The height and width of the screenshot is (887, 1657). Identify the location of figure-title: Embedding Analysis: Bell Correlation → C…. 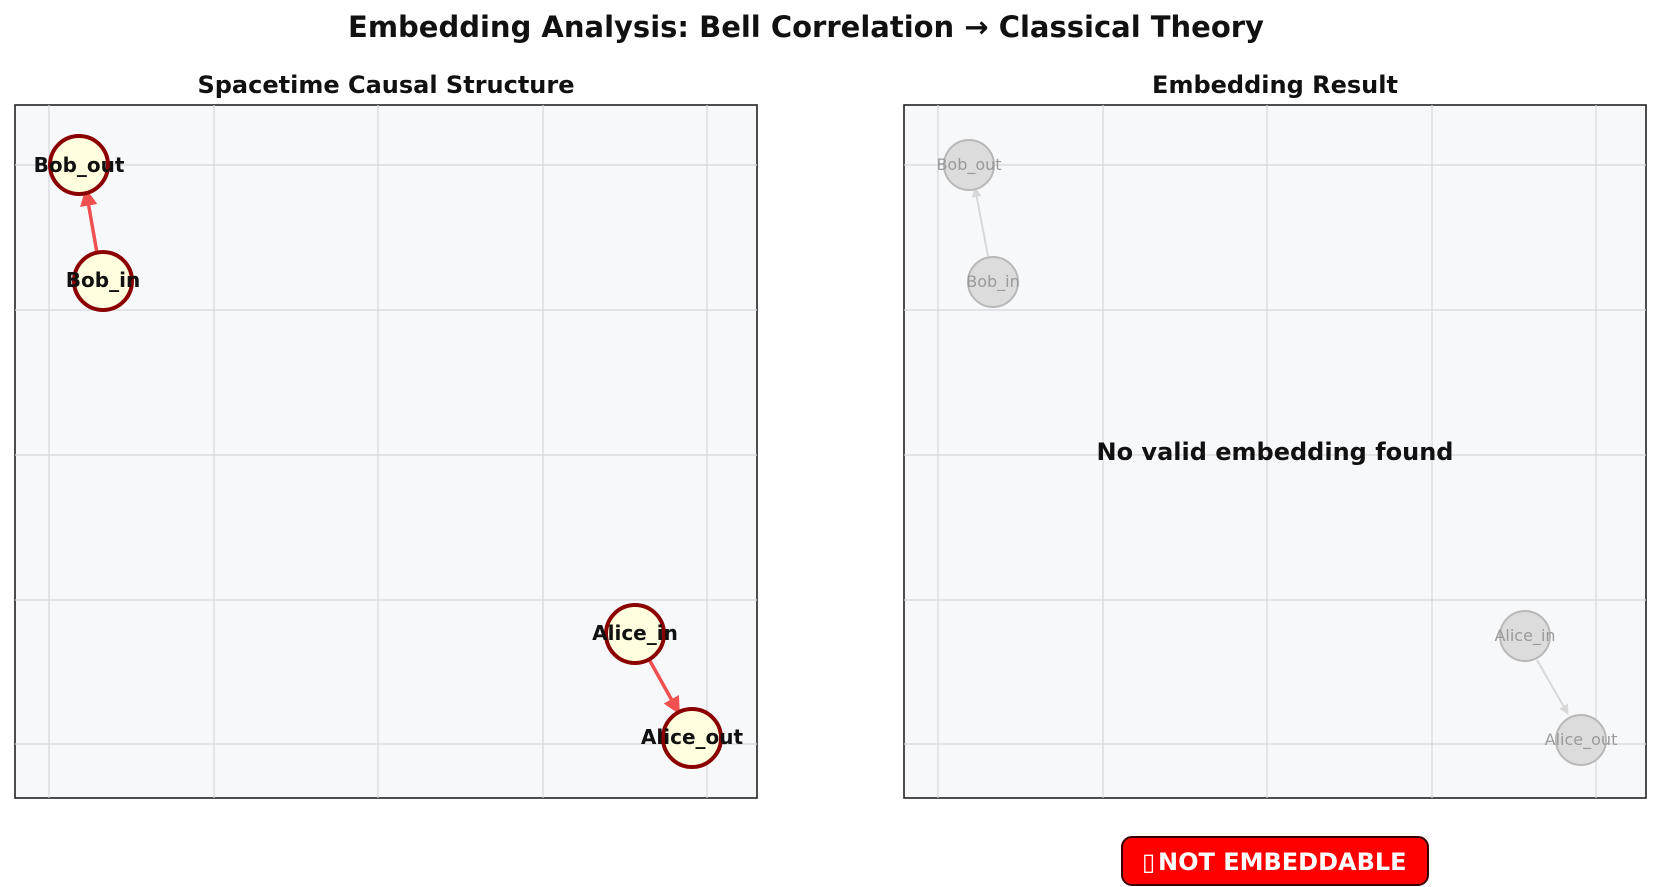
(806, 27).